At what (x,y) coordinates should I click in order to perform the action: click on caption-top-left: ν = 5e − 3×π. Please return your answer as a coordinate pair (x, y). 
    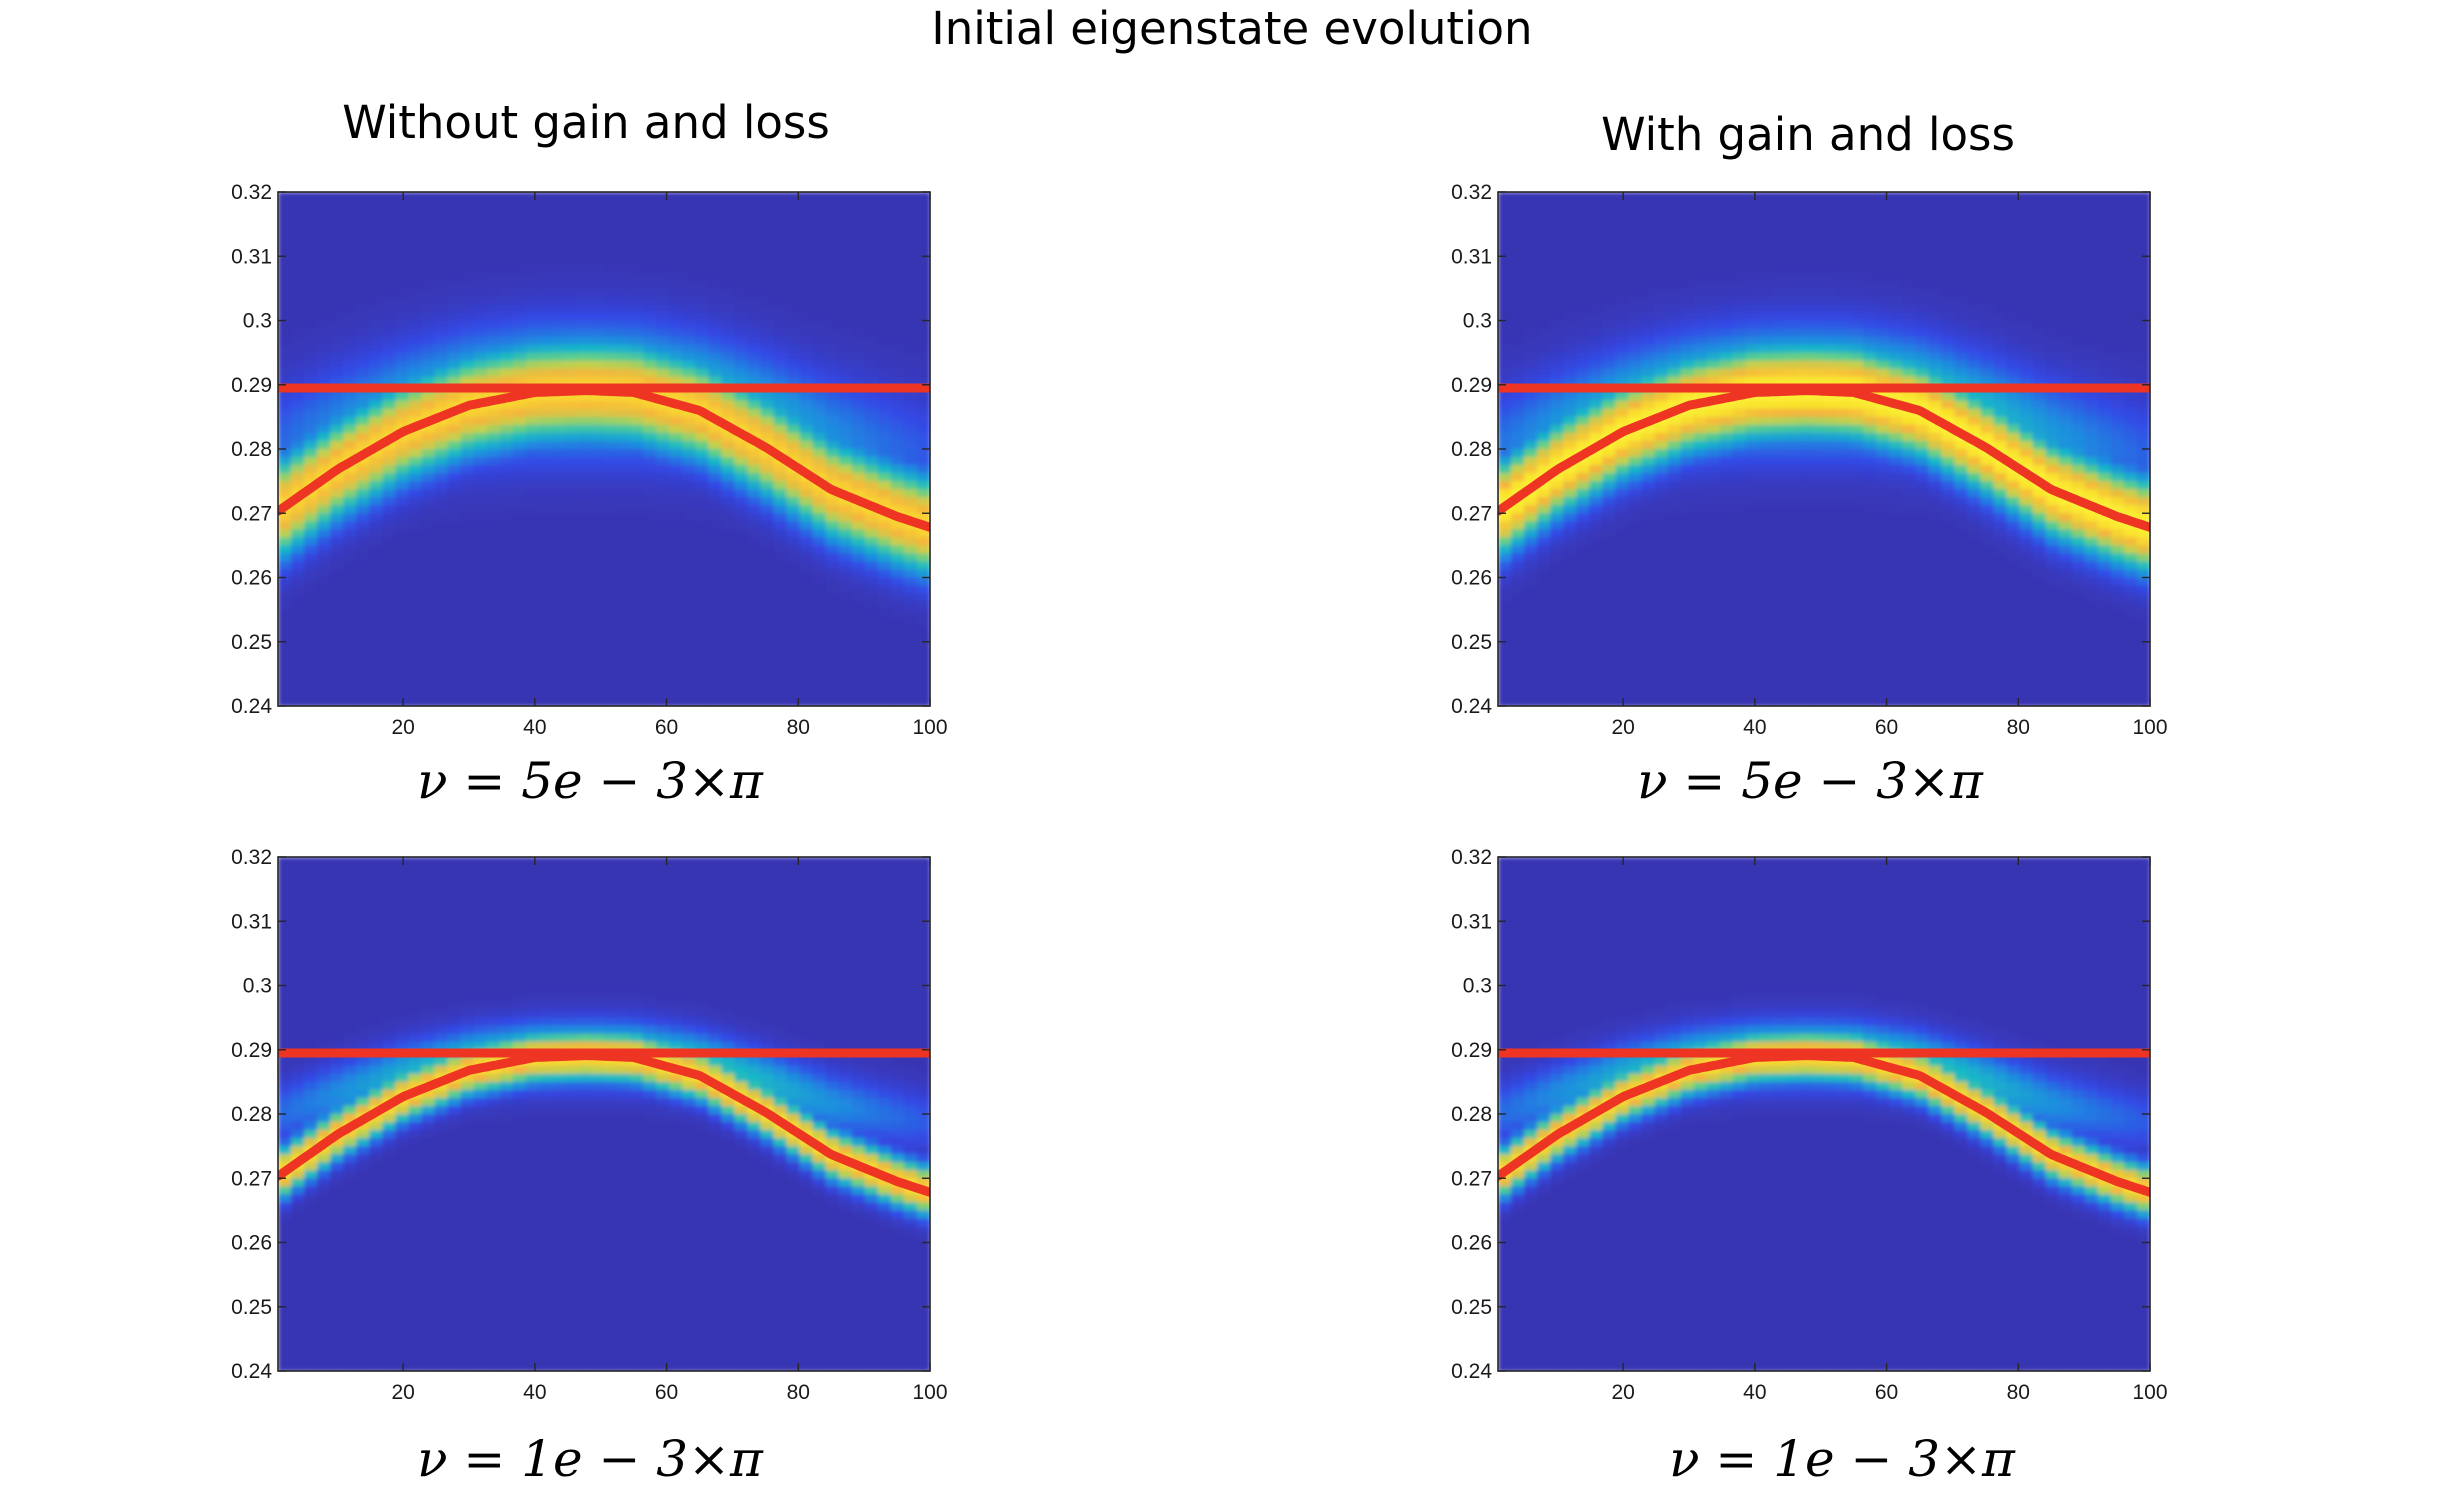
    Looking at the image, I should click on (590, 781).